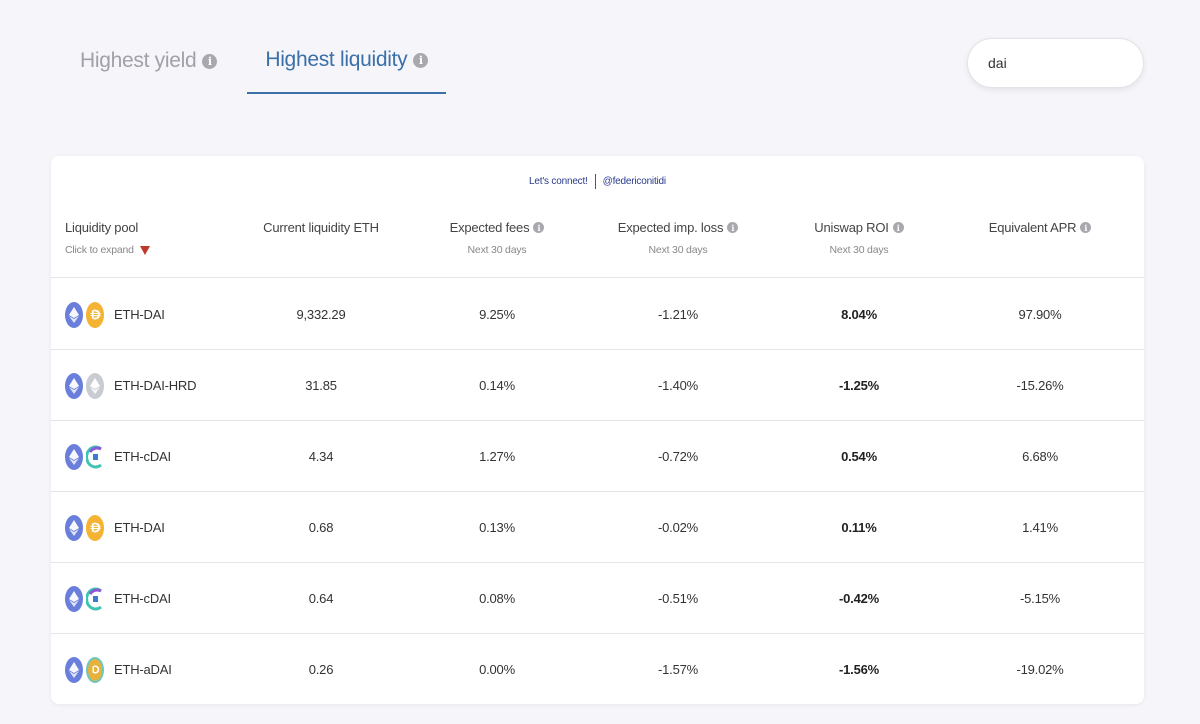  Describe the element at coordinates (597, 669) in the screenshot. I see `table-row: ETH-aDAI 0.26 0.00% -1.57% -1.56% -19.02%` at that location.